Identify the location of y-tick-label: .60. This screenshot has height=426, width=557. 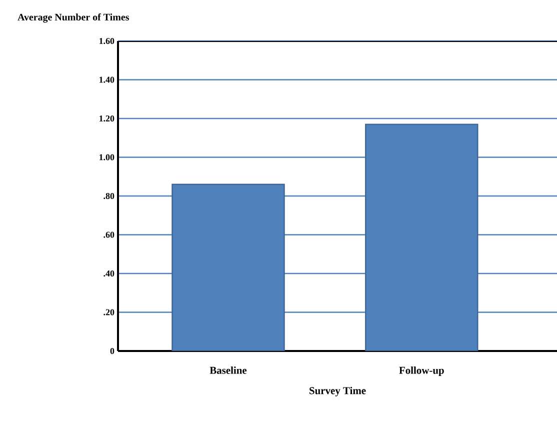
(109, 235).